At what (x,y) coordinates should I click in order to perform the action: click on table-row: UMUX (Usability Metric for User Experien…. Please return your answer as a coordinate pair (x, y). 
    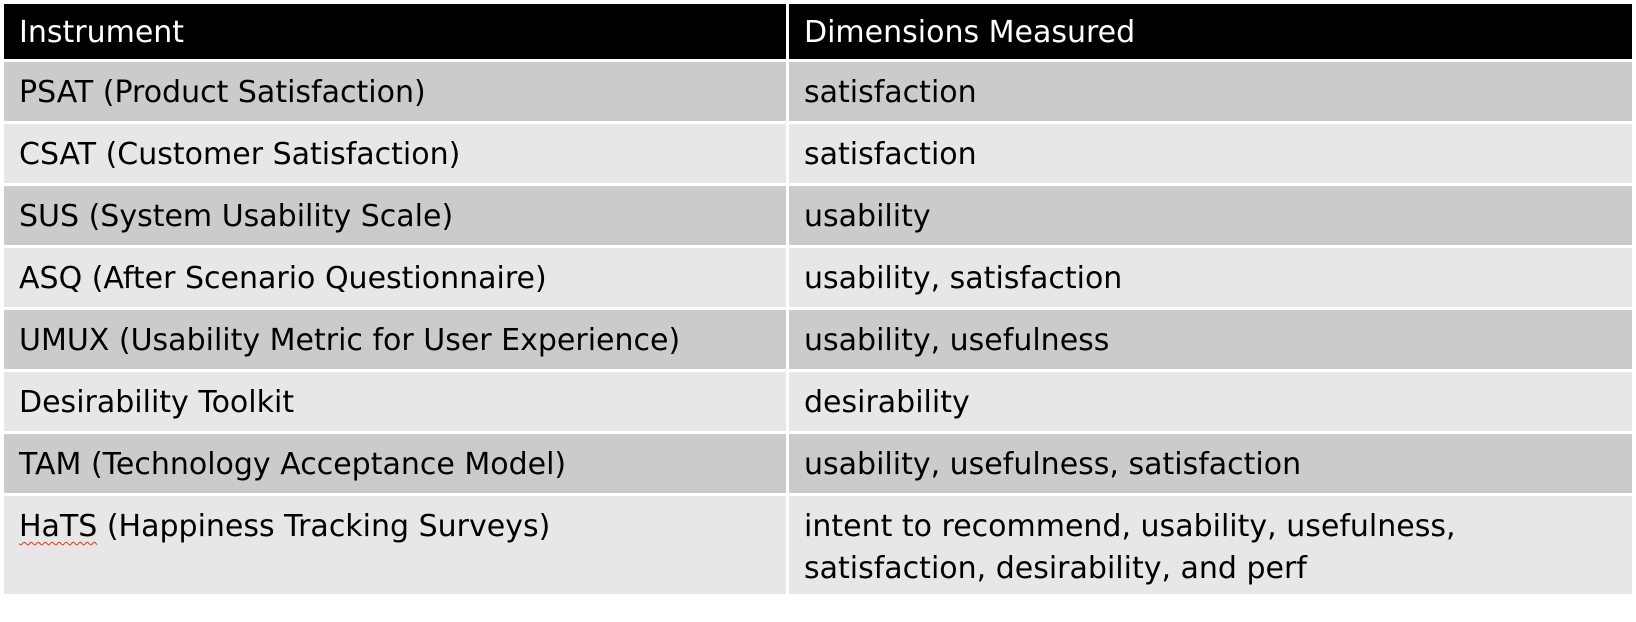
    Looking at the image, I should click on (818, 341).